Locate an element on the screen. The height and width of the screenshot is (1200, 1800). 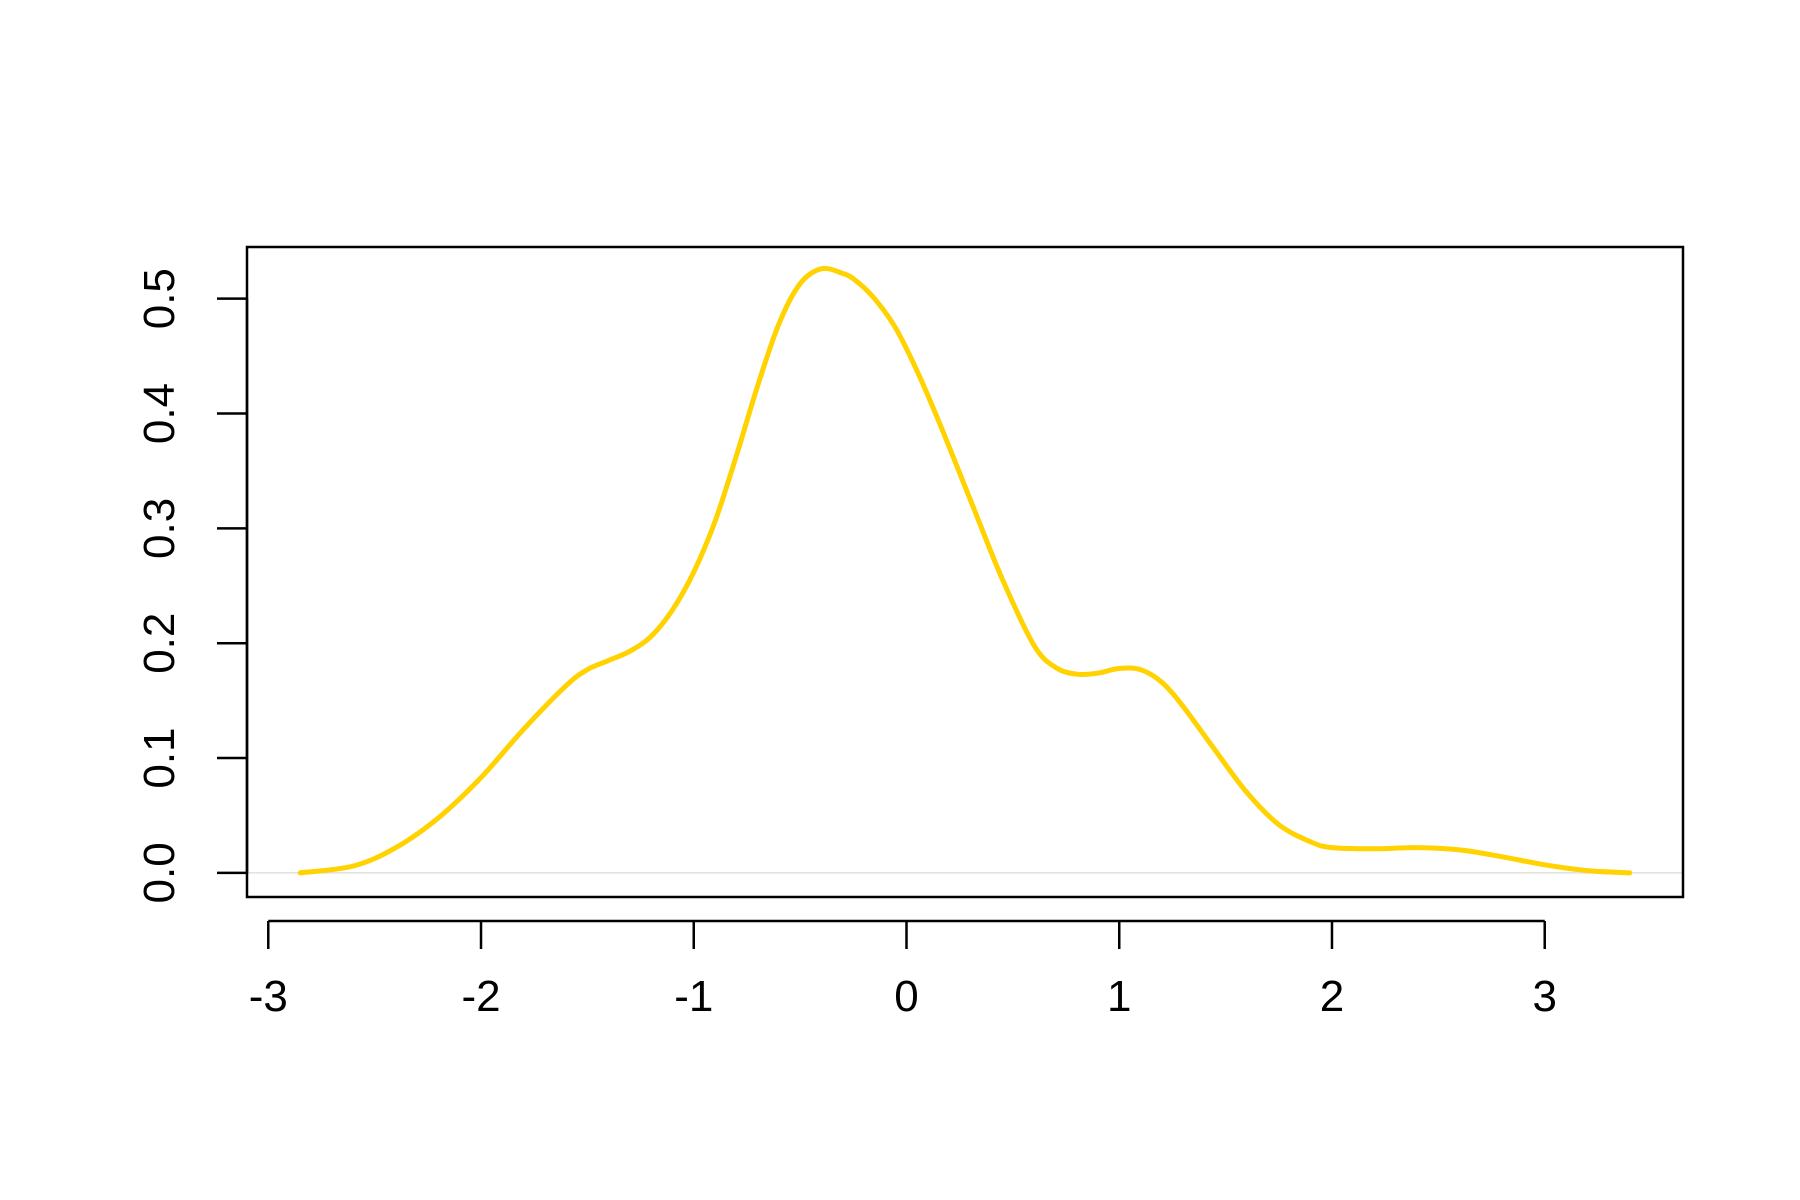
y-axis: 0.0 0.1 0.2 0.3 0.4 0.5 is located at coordinates (192, 585).